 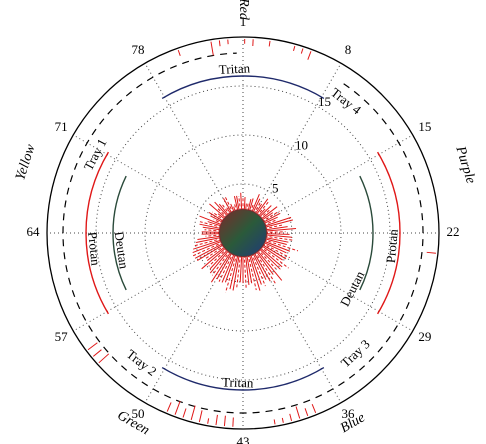 I want to click on angular-tick-label: 22, so click(x=453, y=231).